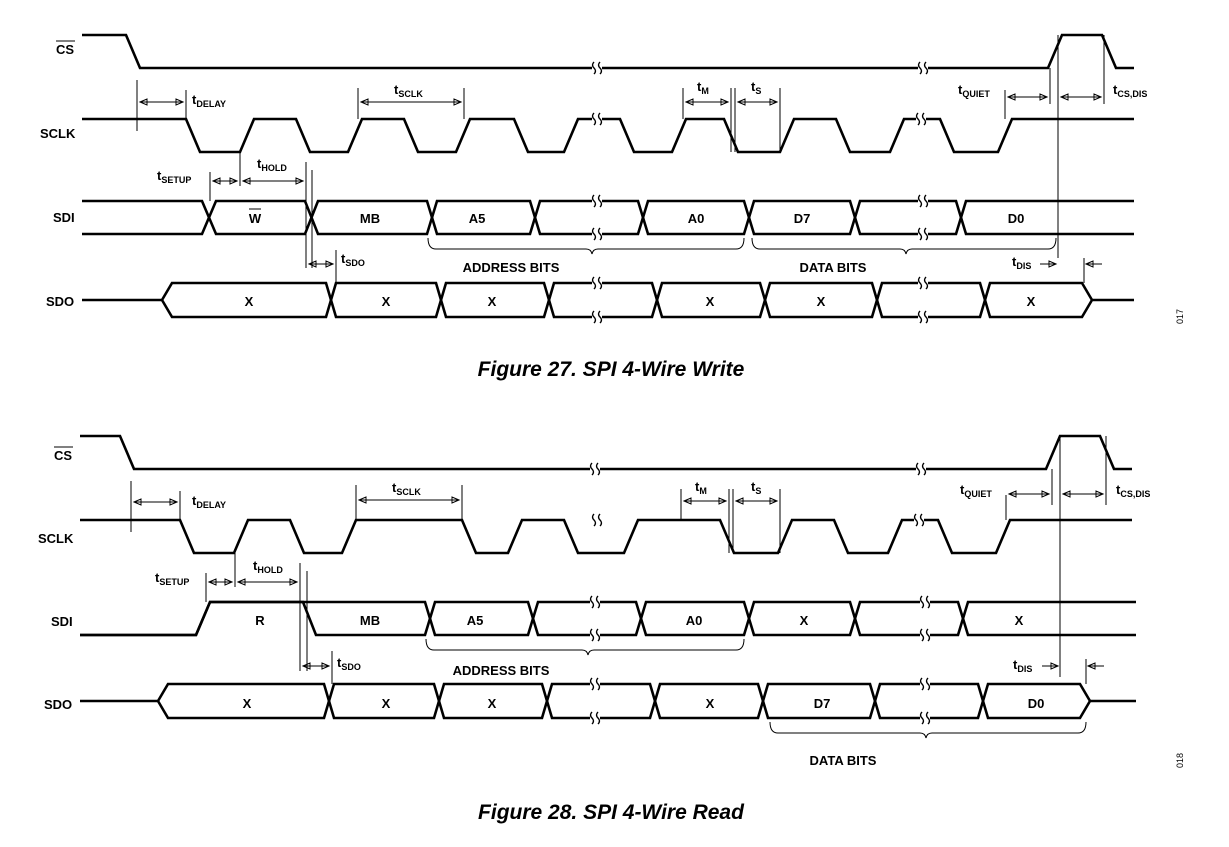 Image resolution: width=1229 pixels, height=847 pixels. Describe the element at coordinates (822, 703) in the screenshot. I see `sdo-cell-5: D7` at that location.